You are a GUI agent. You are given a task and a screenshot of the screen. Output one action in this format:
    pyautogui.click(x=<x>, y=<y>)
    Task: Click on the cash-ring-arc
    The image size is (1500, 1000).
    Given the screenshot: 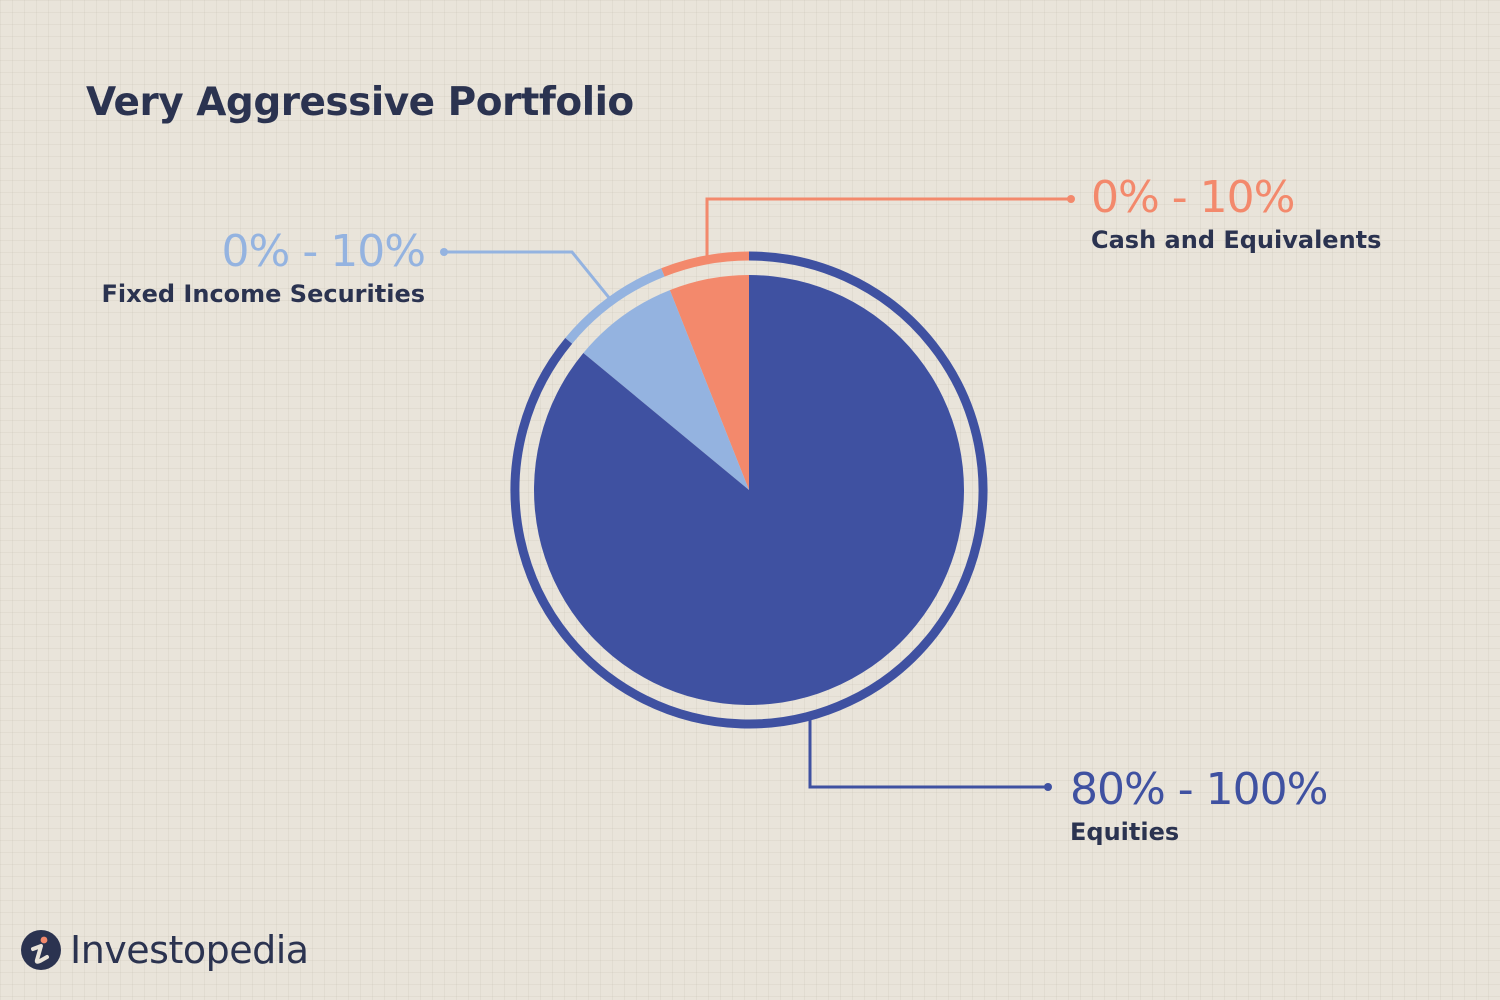 What is the action you would take?
    pyautogui.click(x=705, y=264)
    